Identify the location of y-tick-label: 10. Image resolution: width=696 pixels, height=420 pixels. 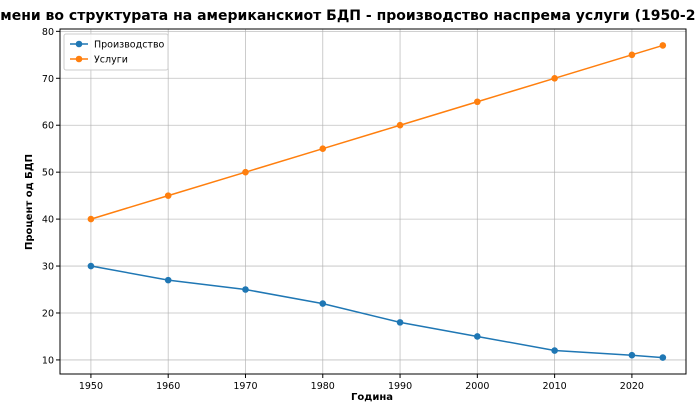
(48, 360).